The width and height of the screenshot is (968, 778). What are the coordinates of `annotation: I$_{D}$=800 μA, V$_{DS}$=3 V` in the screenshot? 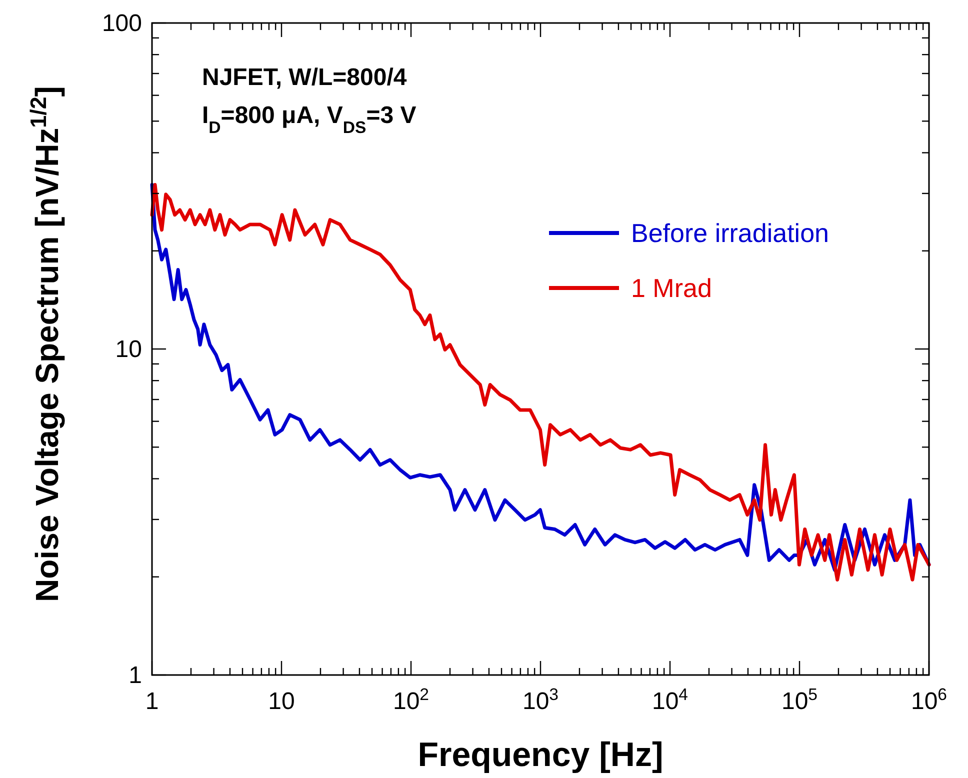 It's located at (309, 119).